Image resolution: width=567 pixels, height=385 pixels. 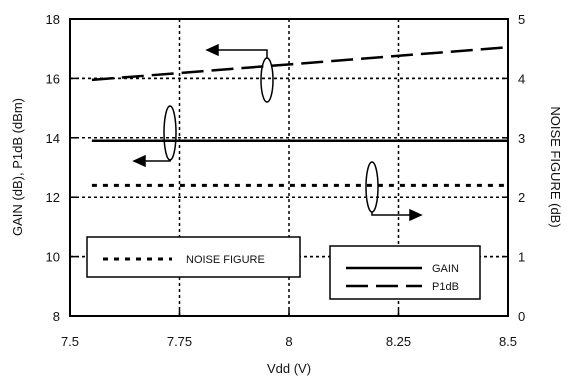 What do you see at coordinates (398, 341) in the screenshot?
I see `x-tick-label: 8.25` at bounding box center [398, 341].